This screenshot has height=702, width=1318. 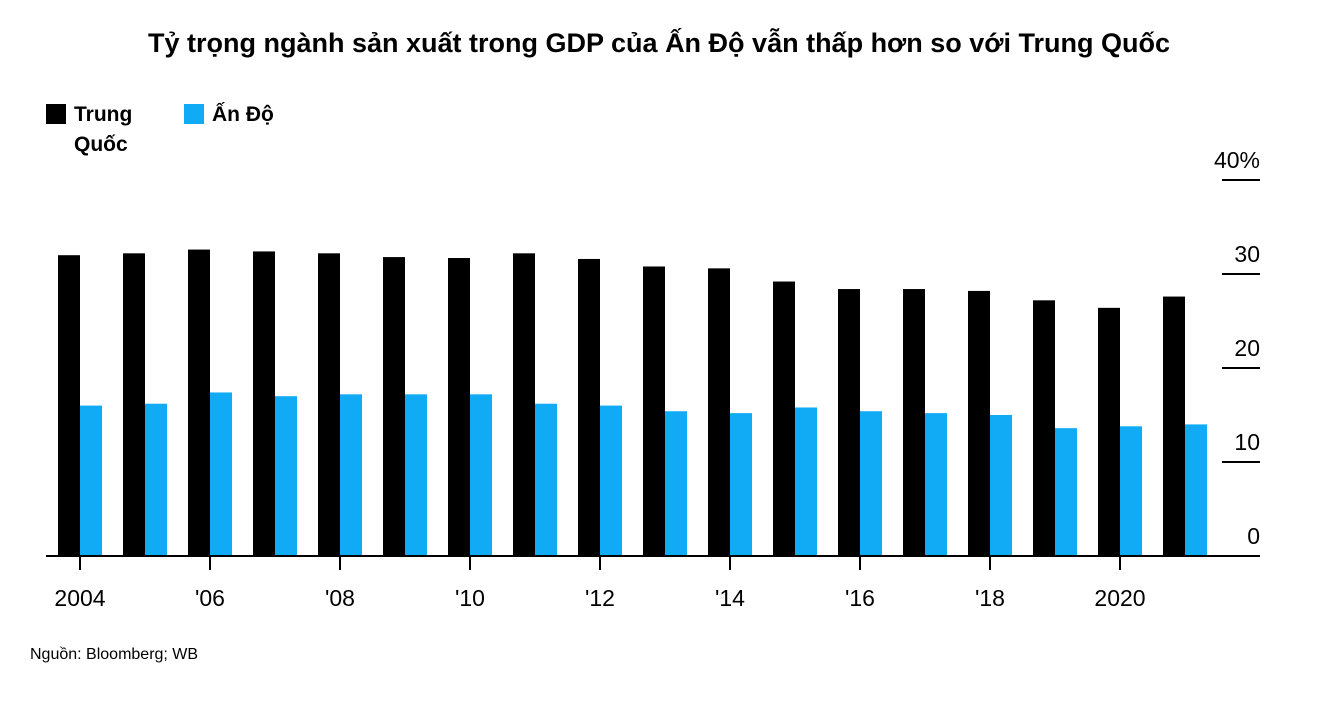 What do you see at coordinates (1247, 442) in the screenshot?
I see `y-tick-label: 10` at bounding box center [1247, 442].